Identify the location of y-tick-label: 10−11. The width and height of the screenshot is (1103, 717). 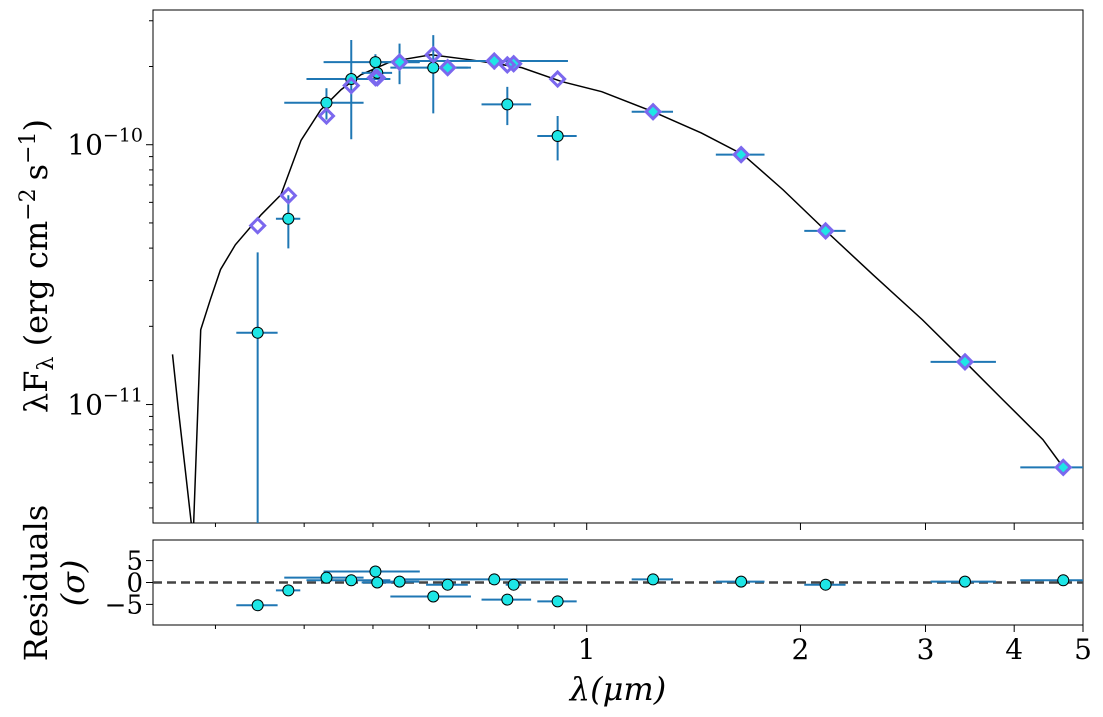
(105, 403).